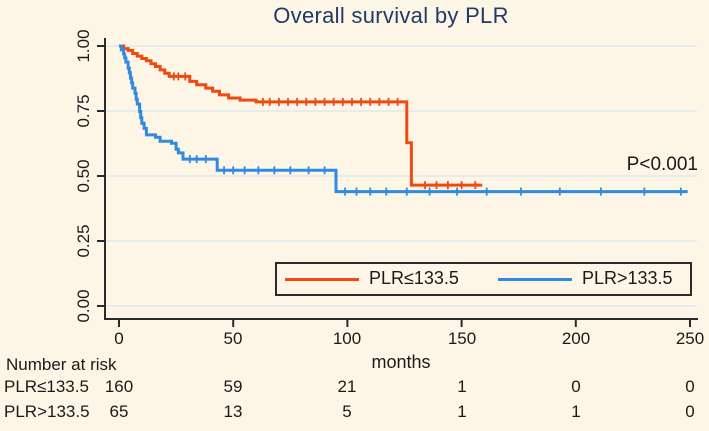  Describe the element at coordinates (662, 164) in the screenshot. I see `p-value-annotation: P<0.001` at that location.